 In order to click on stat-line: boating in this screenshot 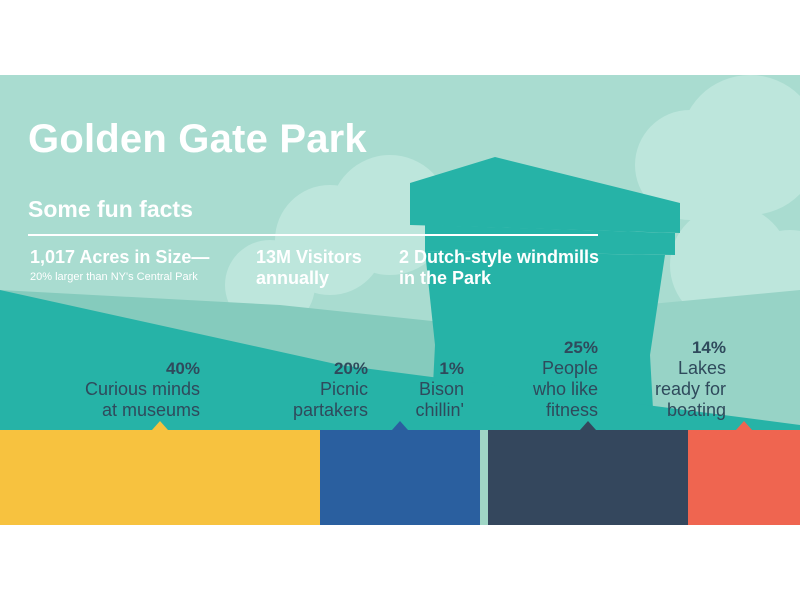, I will do `click(696, 410)`.